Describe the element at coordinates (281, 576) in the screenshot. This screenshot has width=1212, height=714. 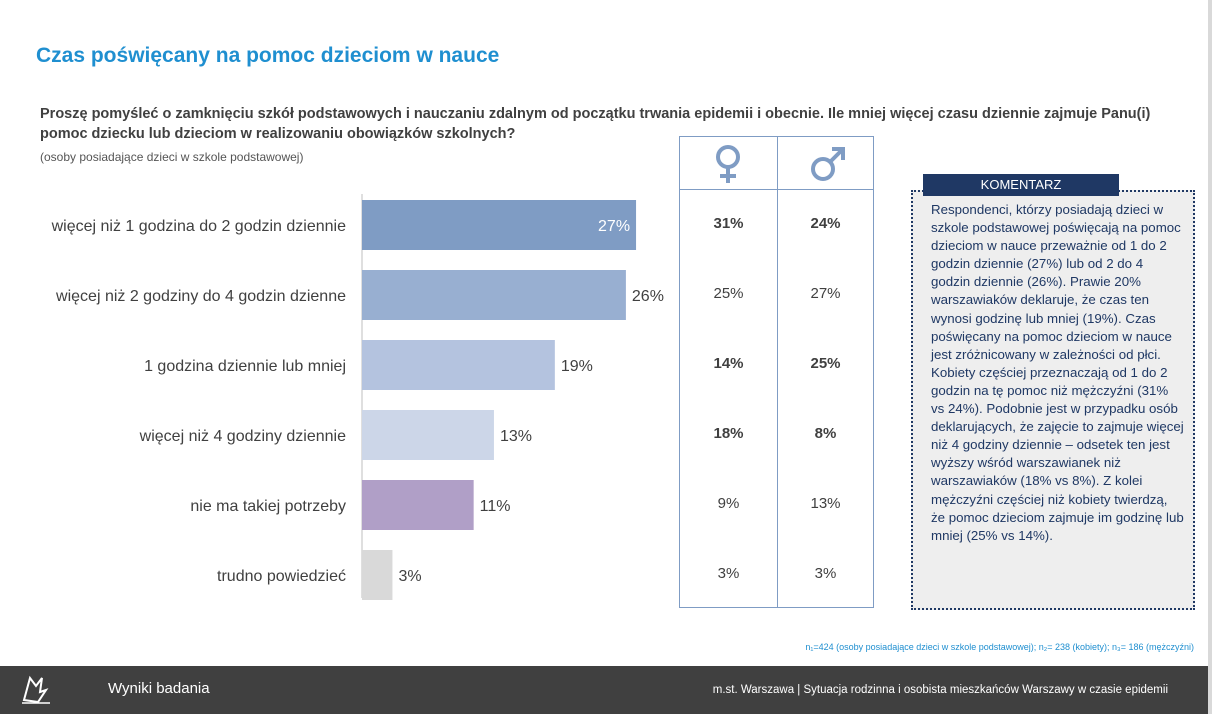
I see `category-label: trudno powiedzieć` at that location.